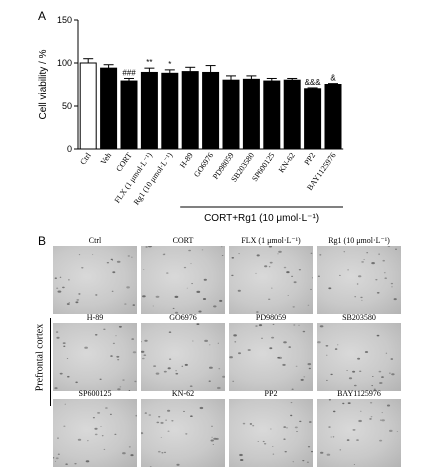 This screenshot has width=425, height=468. I want to click on significance-label: ###, so click(129, 72).